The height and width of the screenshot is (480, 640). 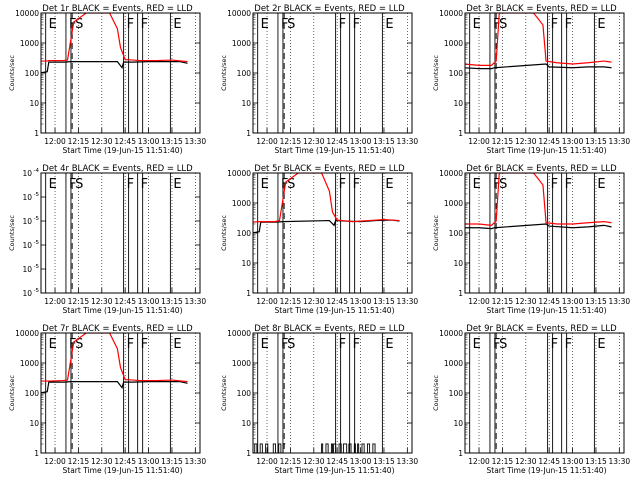 I want to click on series-line-lld, so click(x=538, y=39).